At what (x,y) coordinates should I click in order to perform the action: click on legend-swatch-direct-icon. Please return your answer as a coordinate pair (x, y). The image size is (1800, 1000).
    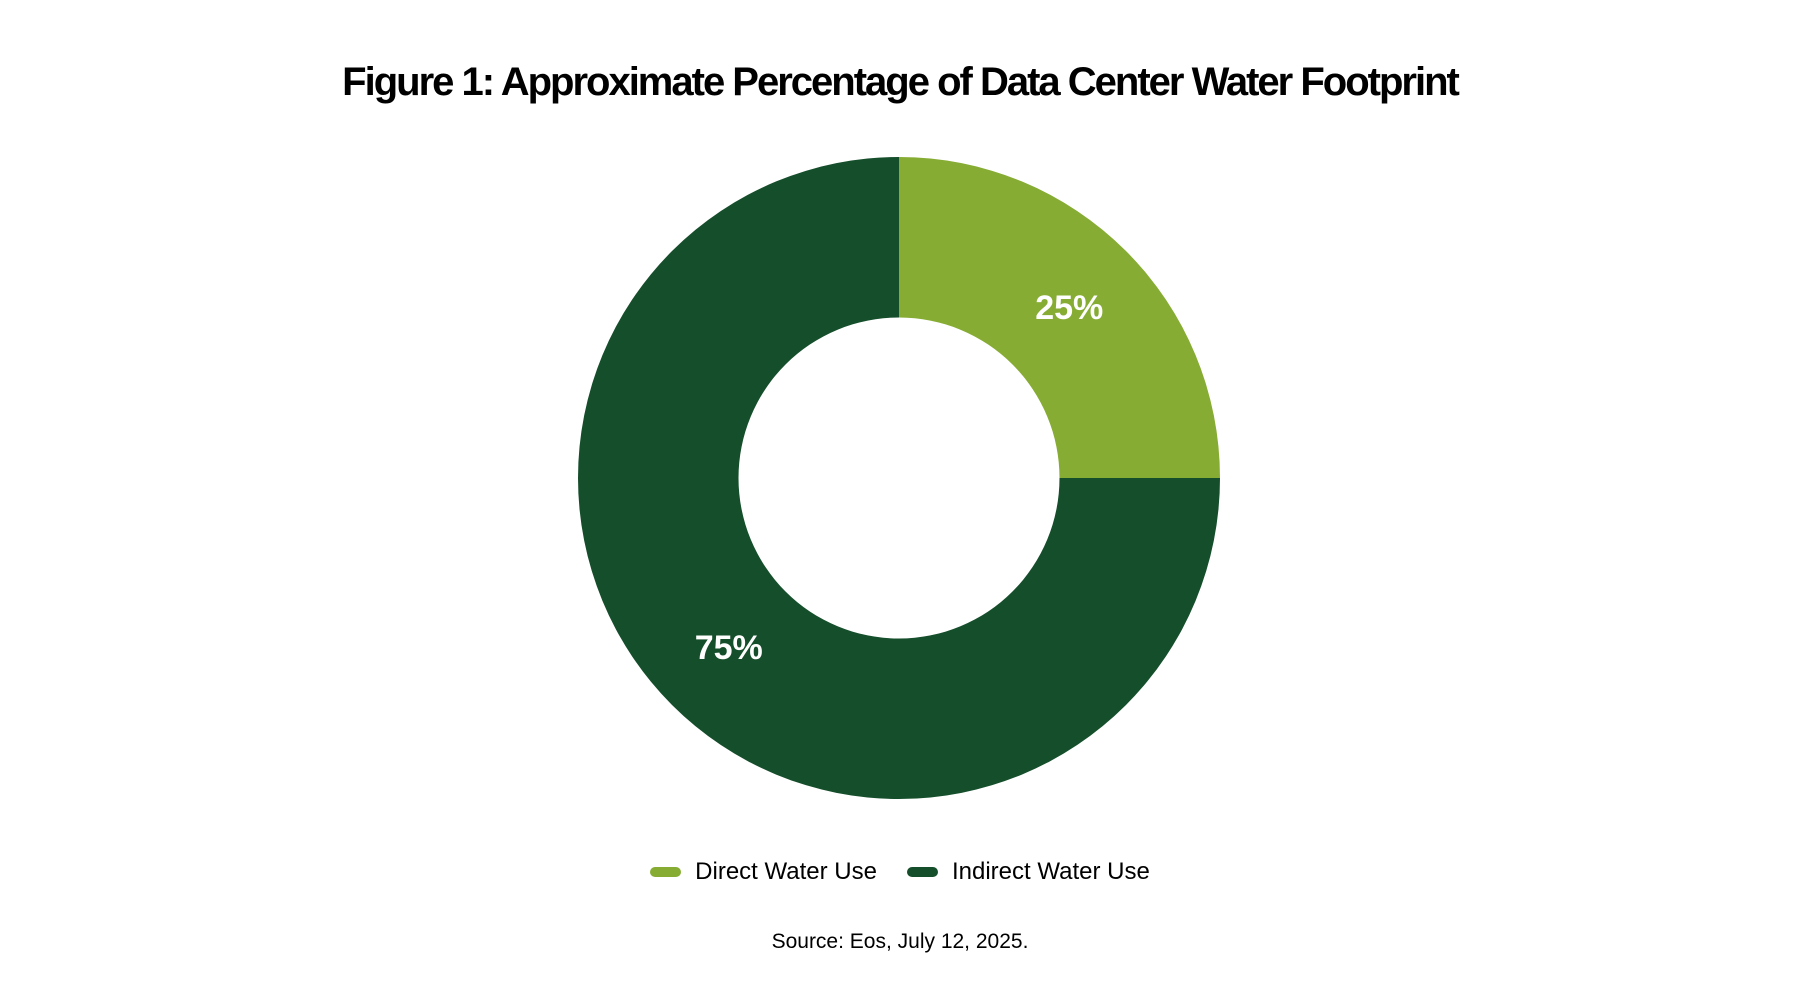
    Looking at the image, I should click on (666, 872).